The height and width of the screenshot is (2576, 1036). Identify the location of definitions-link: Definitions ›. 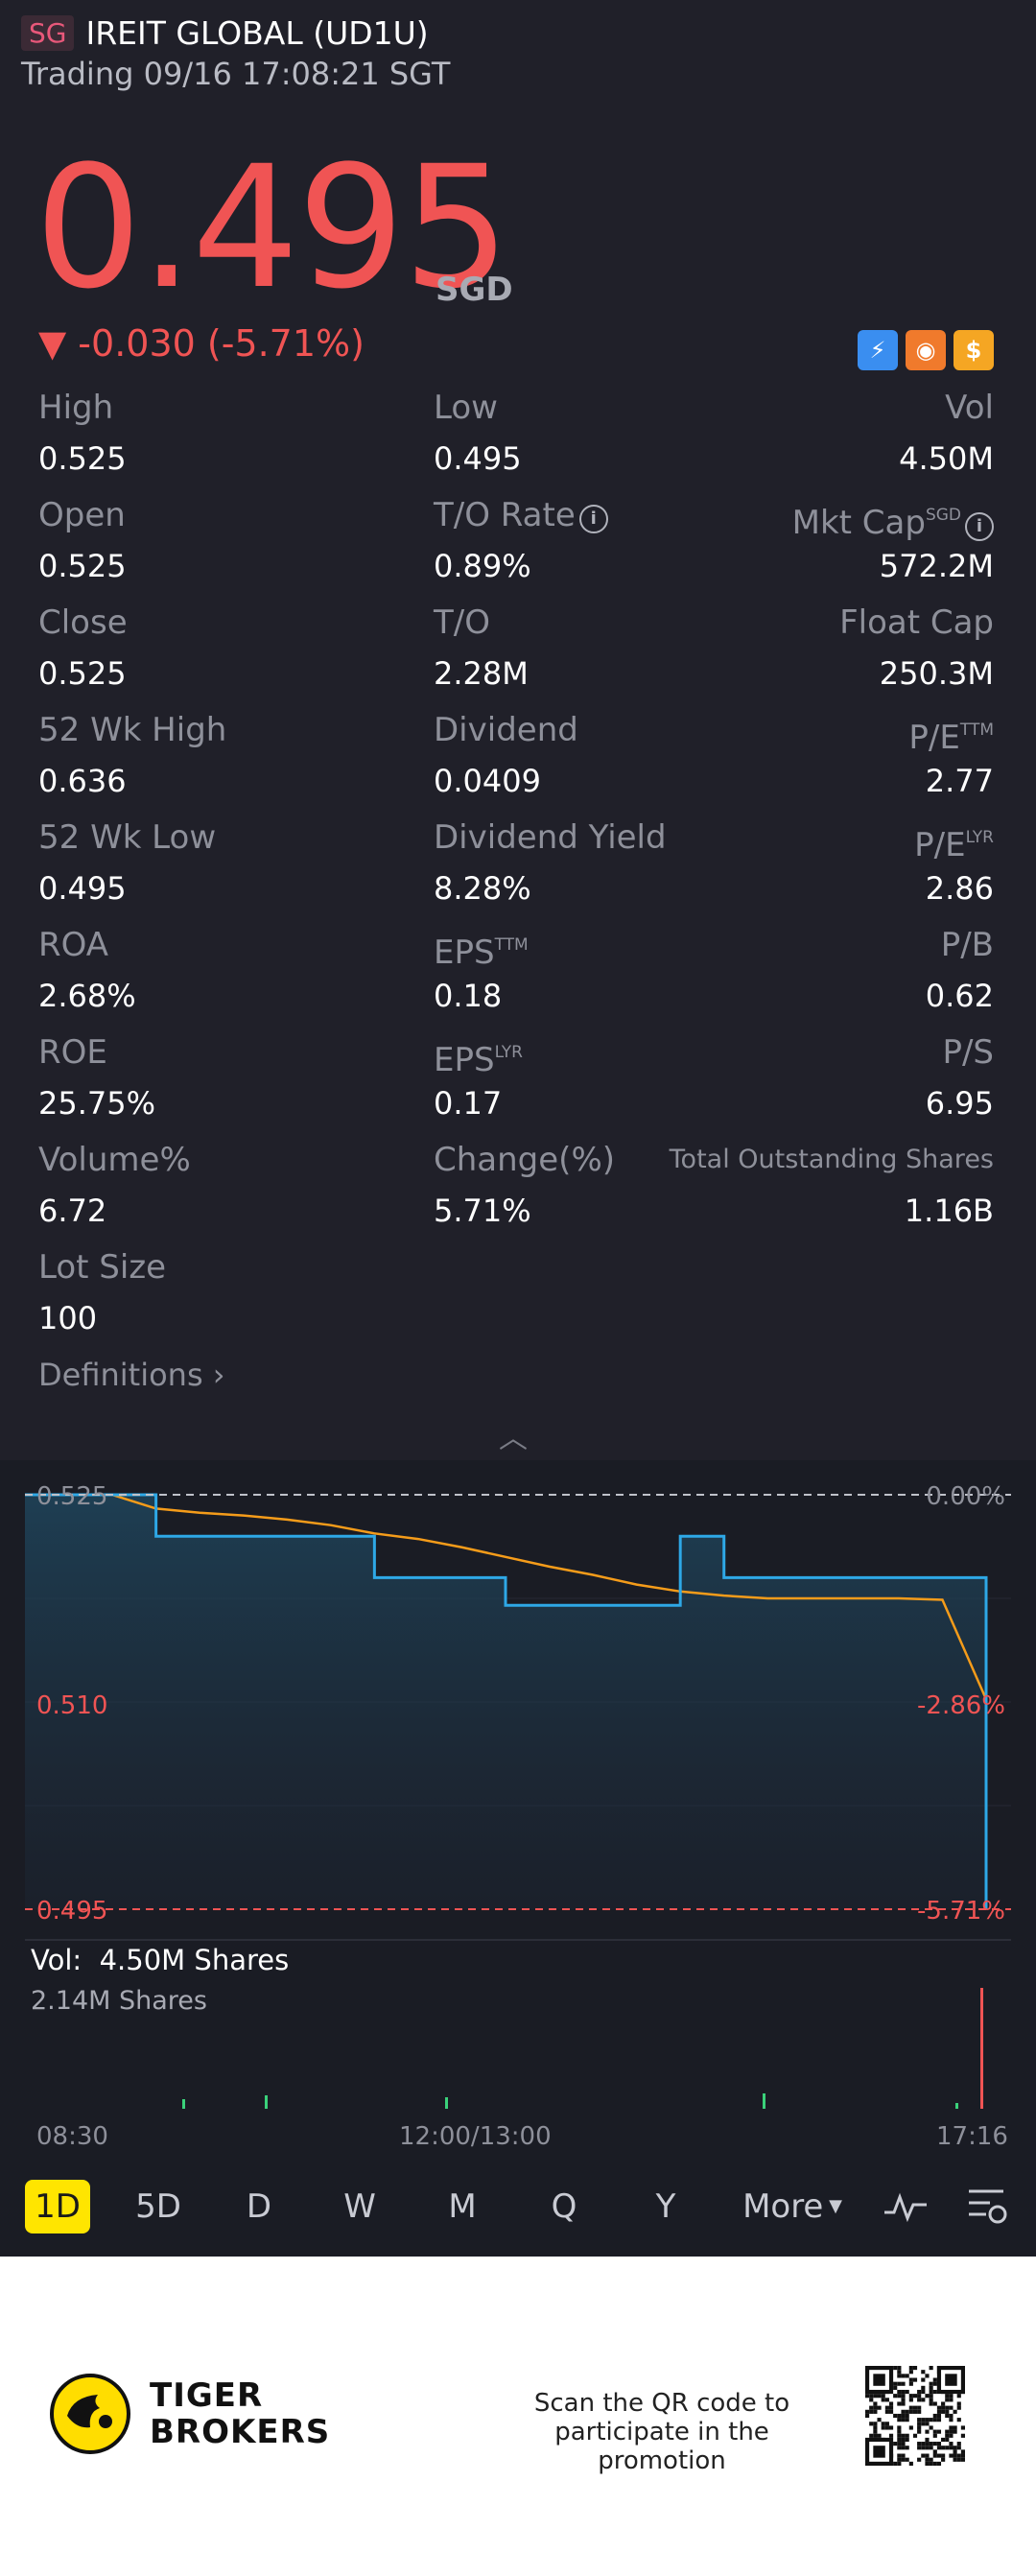
(131, 1375).